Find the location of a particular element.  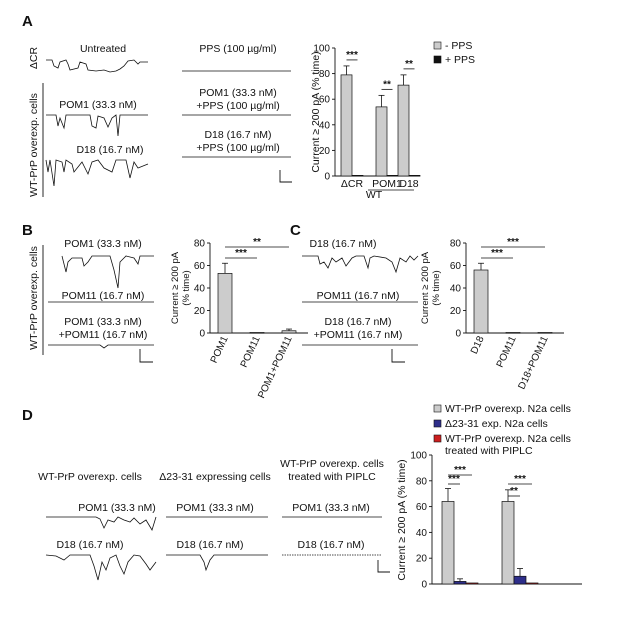

trace-label-d-wt-pom1: POM1 (33.3 nM) is located at coordinates (117, 508).